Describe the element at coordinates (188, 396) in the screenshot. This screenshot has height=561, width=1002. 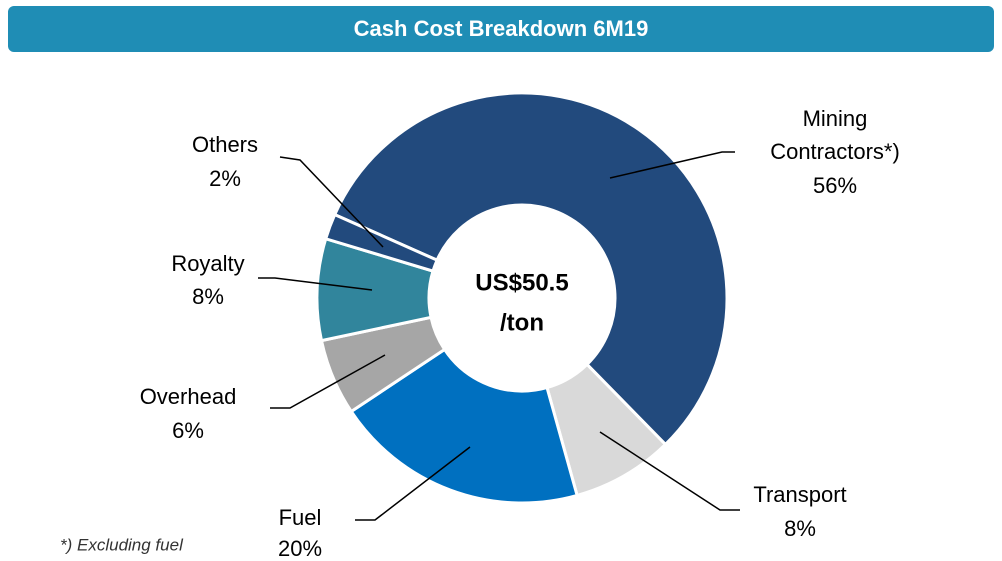
I see `slice-label: Overhead` at that location.